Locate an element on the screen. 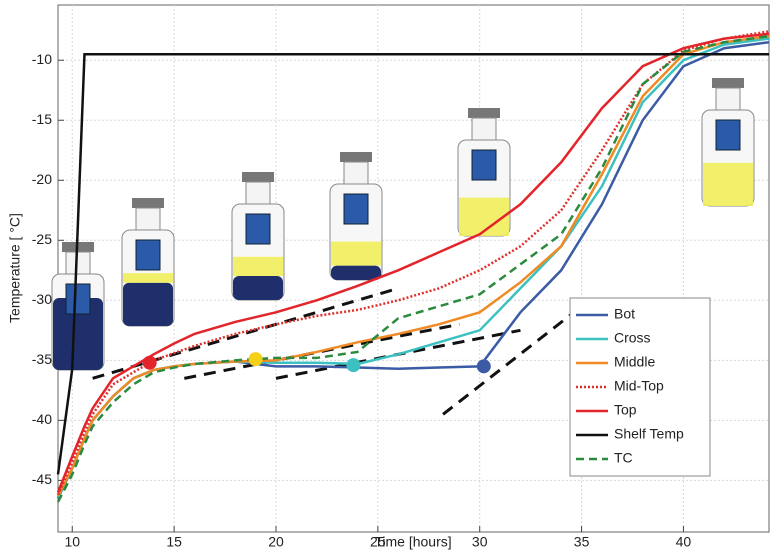 The image size is (773, 553). legend-label: Shelf Temp is located at coordinates (649, 434).